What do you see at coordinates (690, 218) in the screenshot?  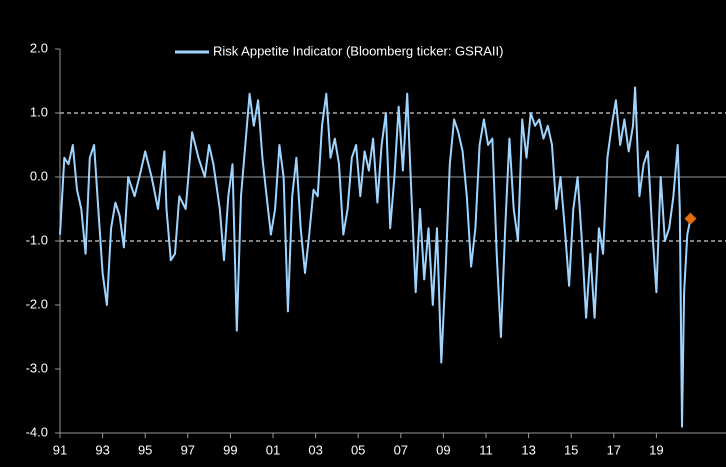 I see `marker` at bounding box center [690, 218].